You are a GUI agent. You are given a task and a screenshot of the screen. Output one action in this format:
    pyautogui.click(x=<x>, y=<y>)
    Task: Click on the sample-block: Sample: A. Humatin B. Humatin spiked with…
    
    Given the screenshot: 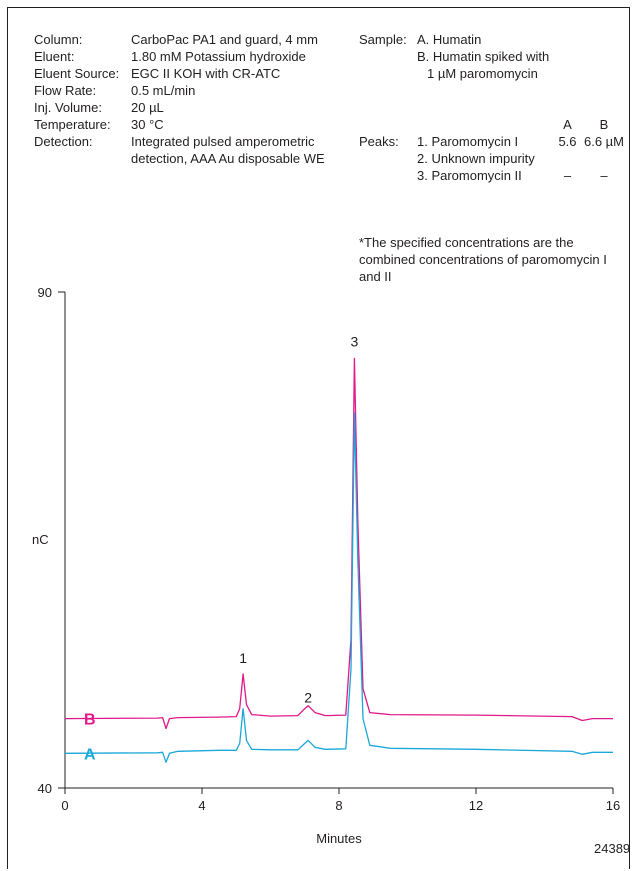 What is the action you would take?
    pyautogui.click(x=454, y=56)
    